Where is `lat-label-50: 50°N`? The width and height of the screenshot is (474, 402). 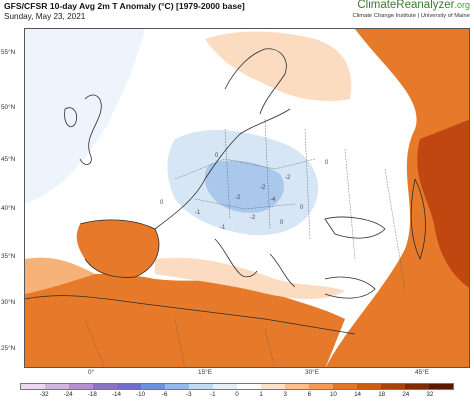 lat-label-50: 50°N is located at coordinates (8, 107).